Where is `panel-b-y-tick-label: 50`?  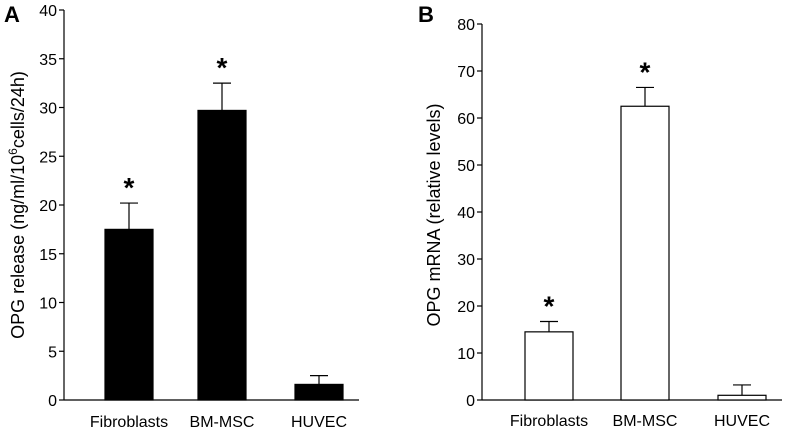
panel-b-y-tick-label: 50 is located at coordinates (466, 166).